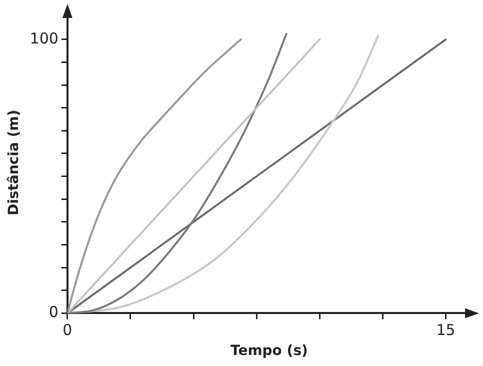  I want to click on x-tick-label: 15, so click(446, 330).